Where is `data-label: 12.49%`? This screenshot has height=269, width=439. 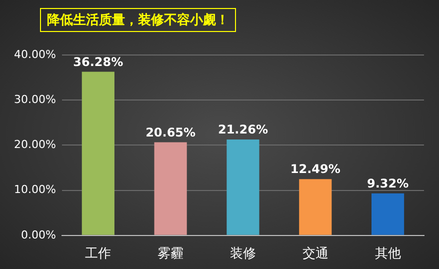
data-label: 12.49% is located at coordinates (315, 169).